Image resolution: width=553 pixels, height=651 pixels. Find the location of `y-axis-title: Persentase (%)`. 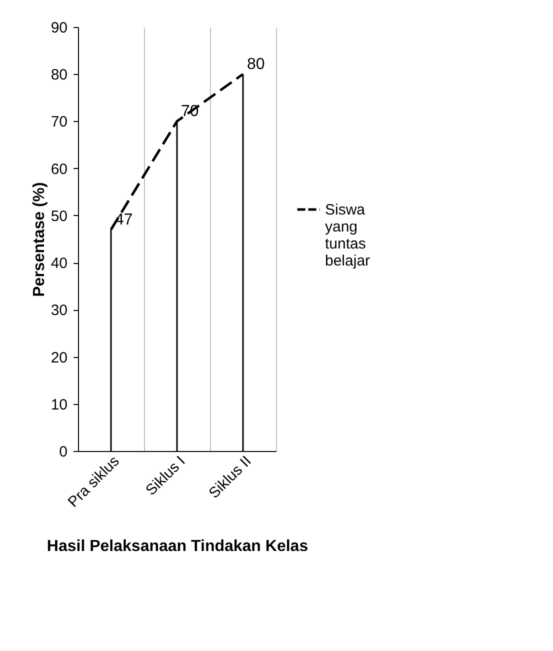

y-axis-title: Persentase (%) is located at coordinates (39, 239).